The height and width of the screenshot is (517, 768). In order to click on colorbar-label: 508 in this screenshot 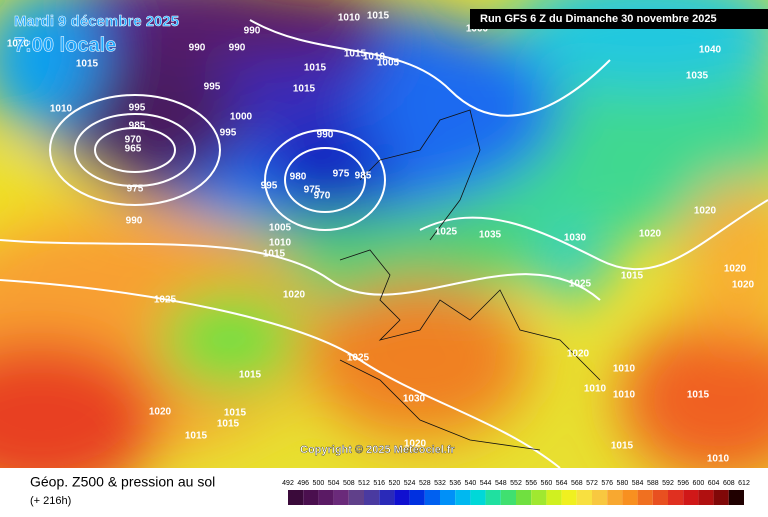, I will do `click(349, 483)`.